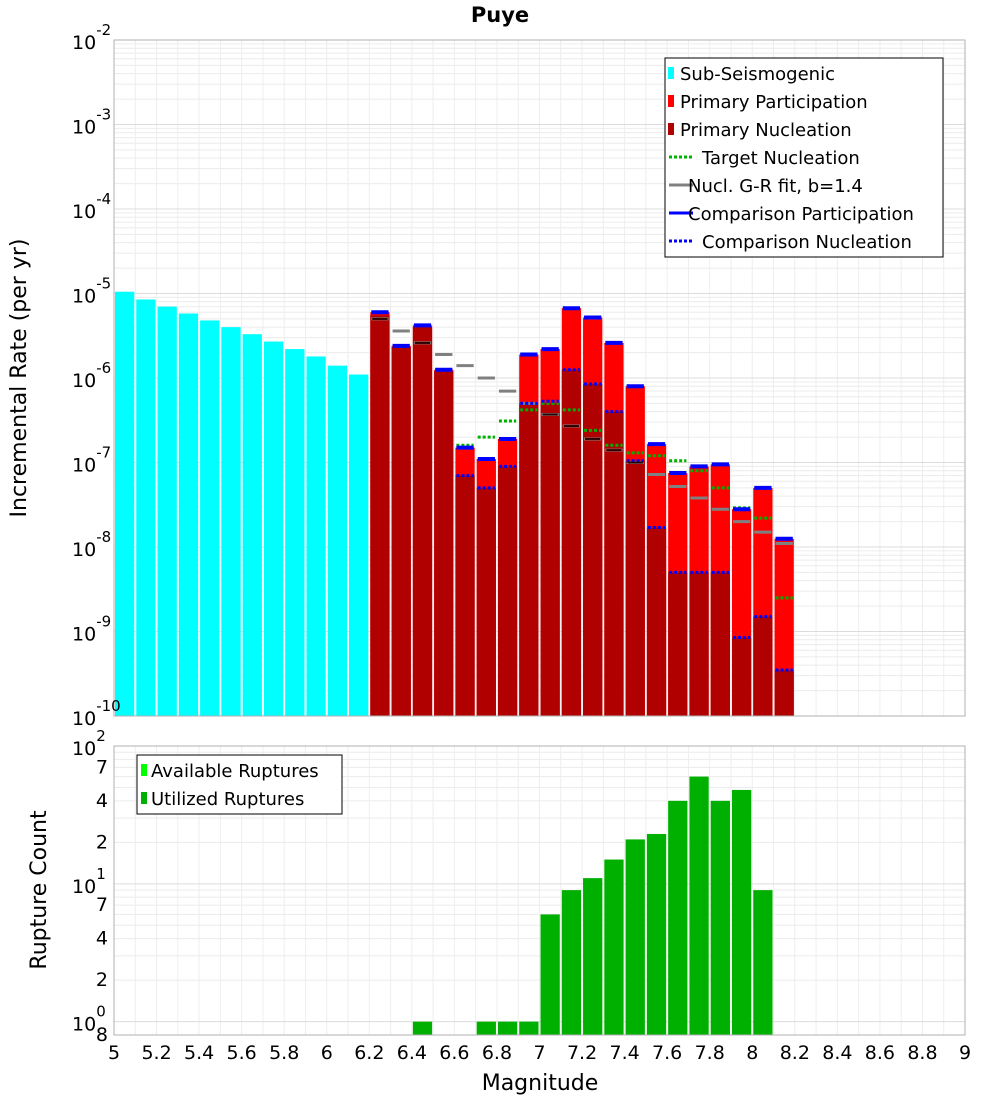  Describe the element at coordinates (757, 74) in the screenshot. I see `legend-label: Sub-Seismogenic` at that location.